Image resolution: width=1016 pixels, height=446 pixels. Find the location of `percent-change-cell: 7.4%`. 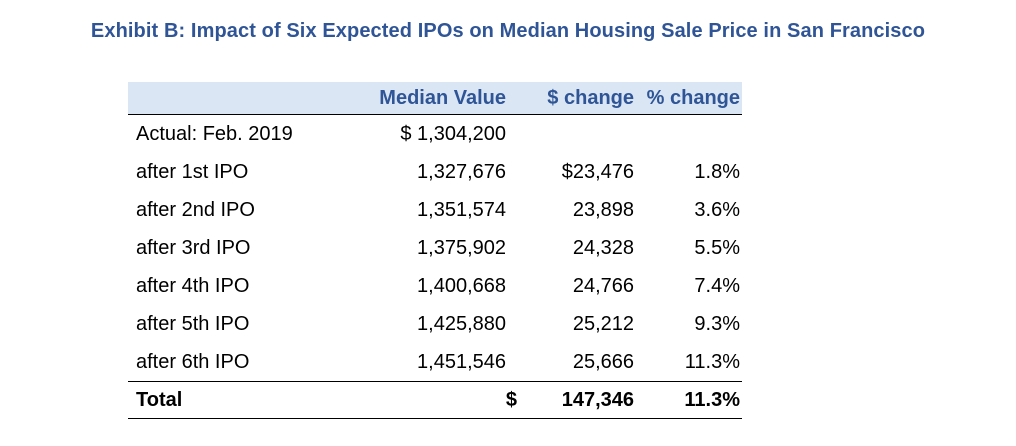

percent-change-cell: 7.4% is located at coordinates (717, 286).